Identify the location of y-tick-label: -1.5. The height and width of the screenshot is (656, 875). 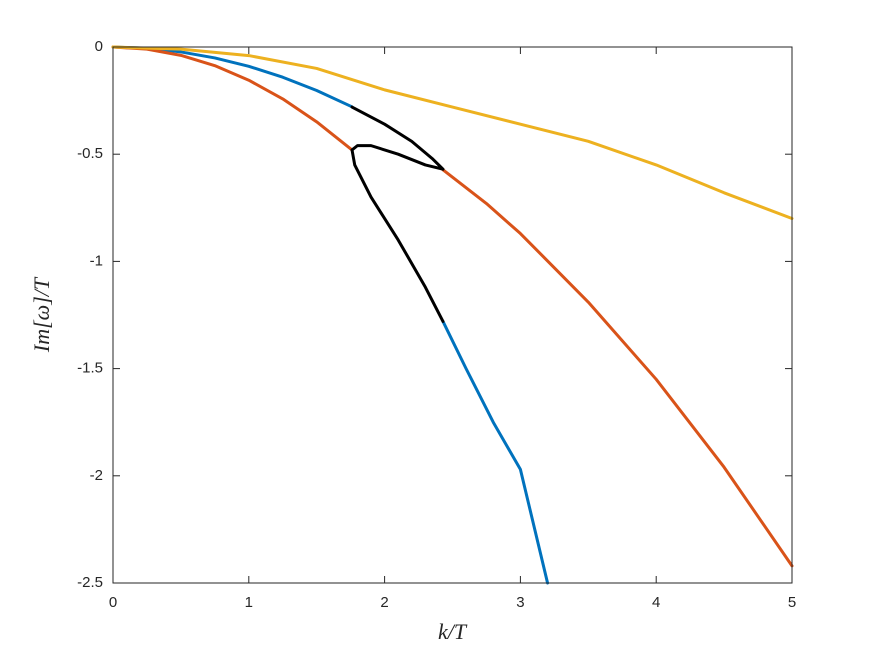
(90, 368).